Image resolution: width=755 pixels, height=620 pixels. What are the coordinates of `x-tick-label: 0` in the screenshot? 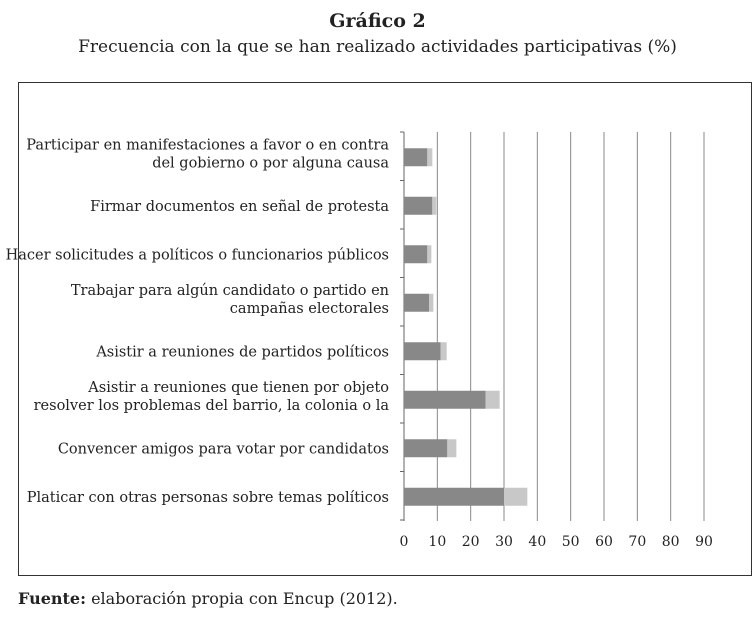 It's located at (404, 542).